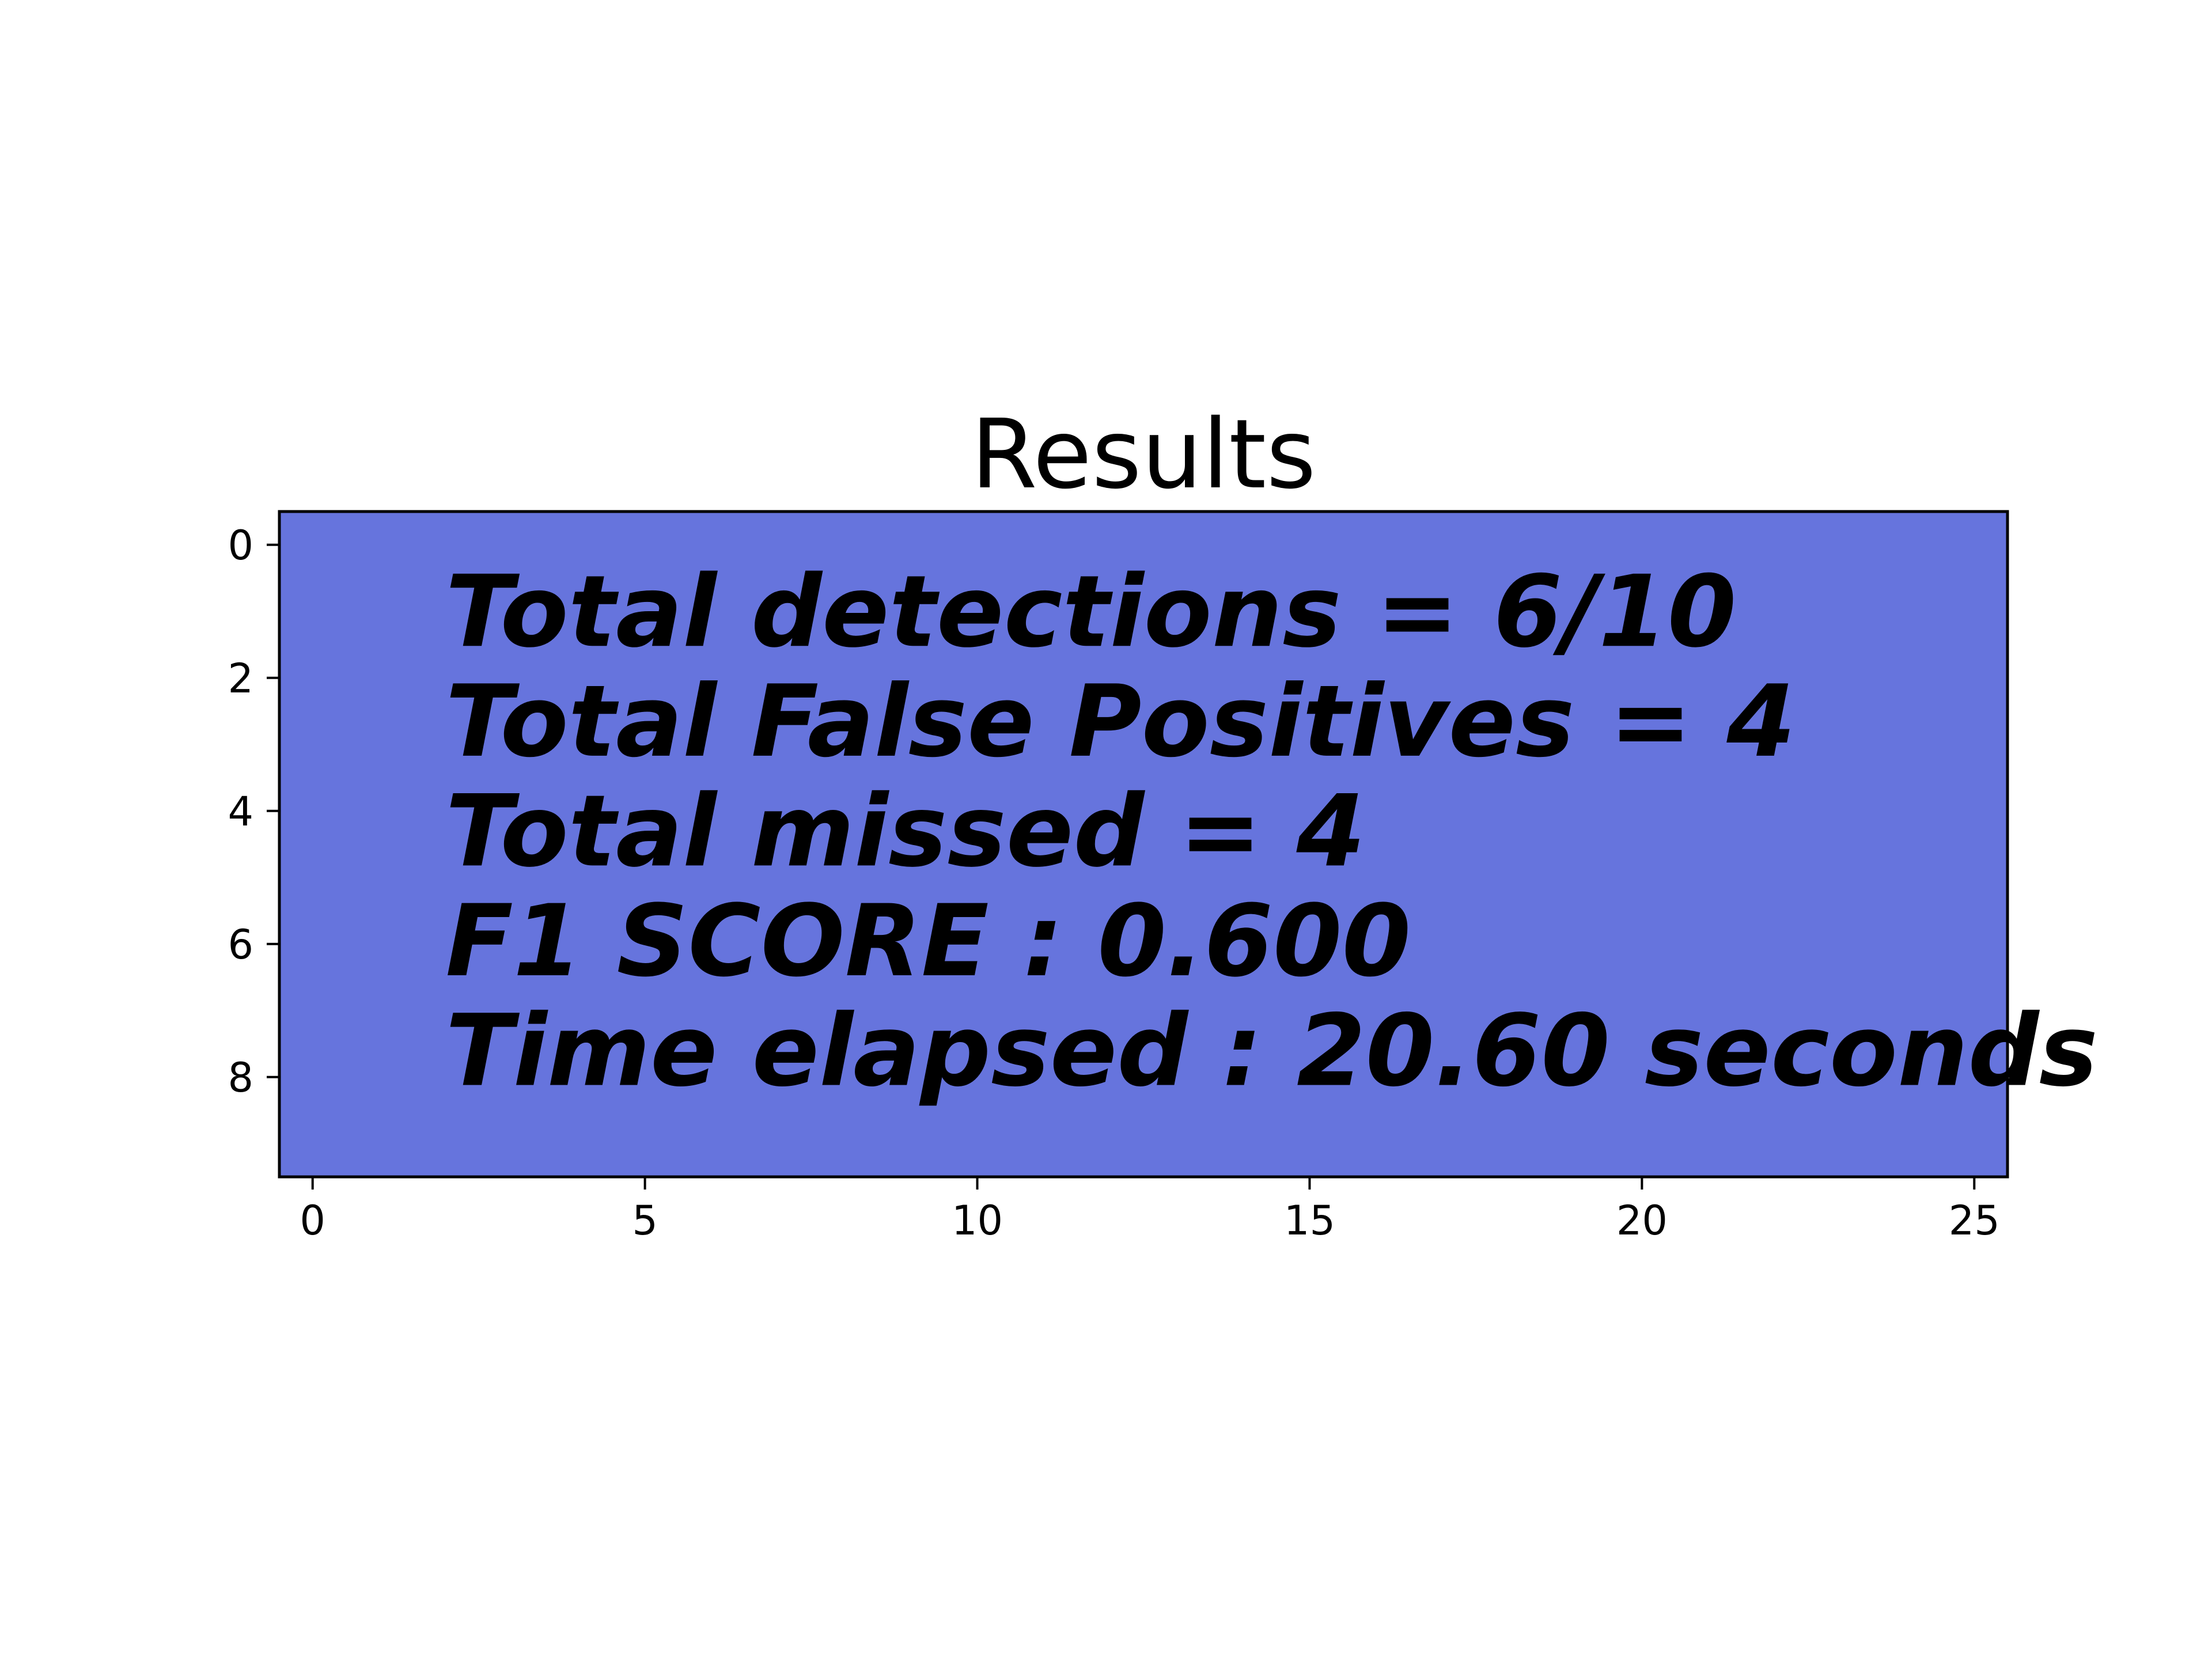 This screenshot has width=2212, height=1659. I want to click on y-tick-label: 0, so click(240, 545).